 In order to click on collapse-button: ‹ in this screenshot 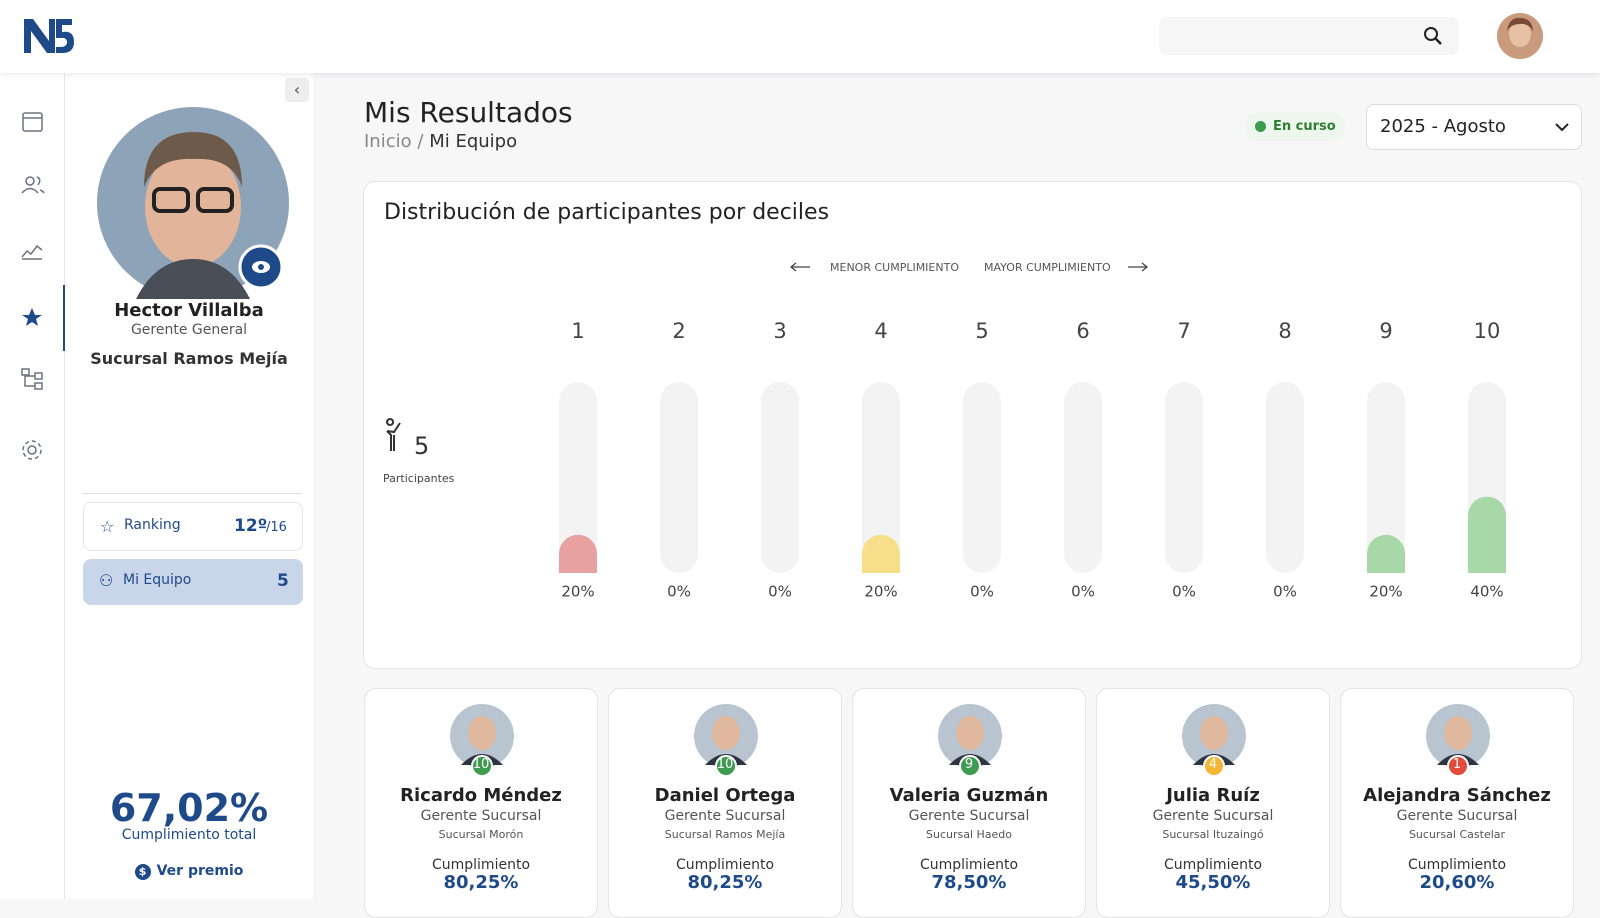, I will do `click(297, 90)`.